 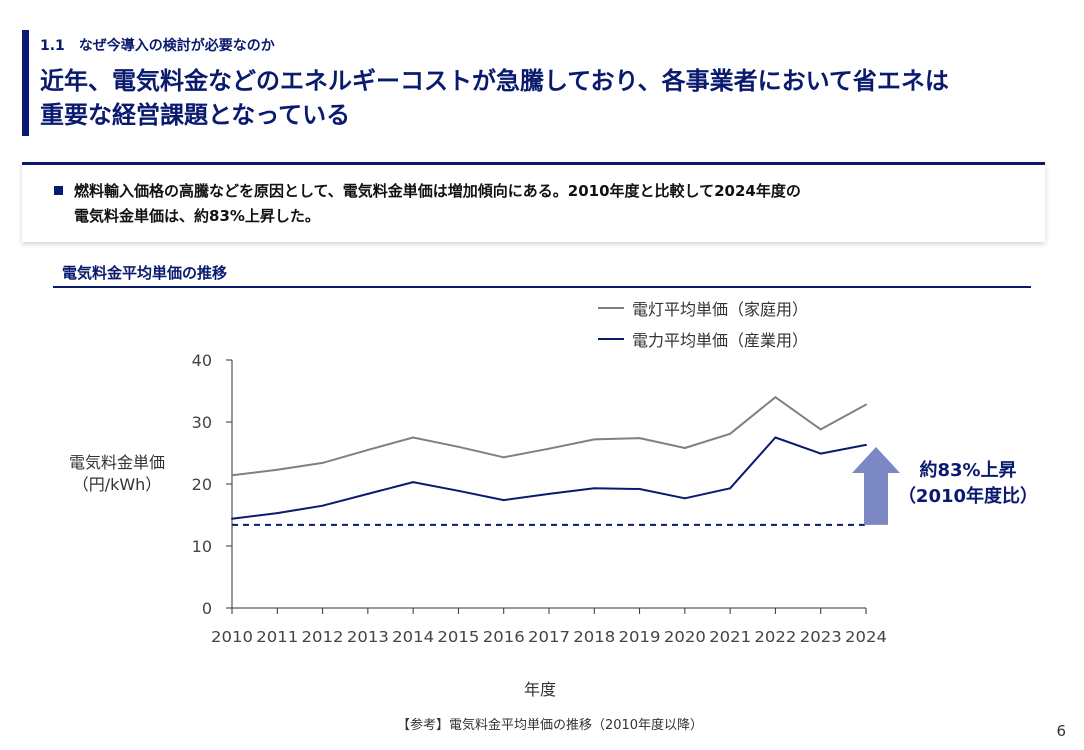 I want to click on chart-heading-rule, so click(x=542, y=287).